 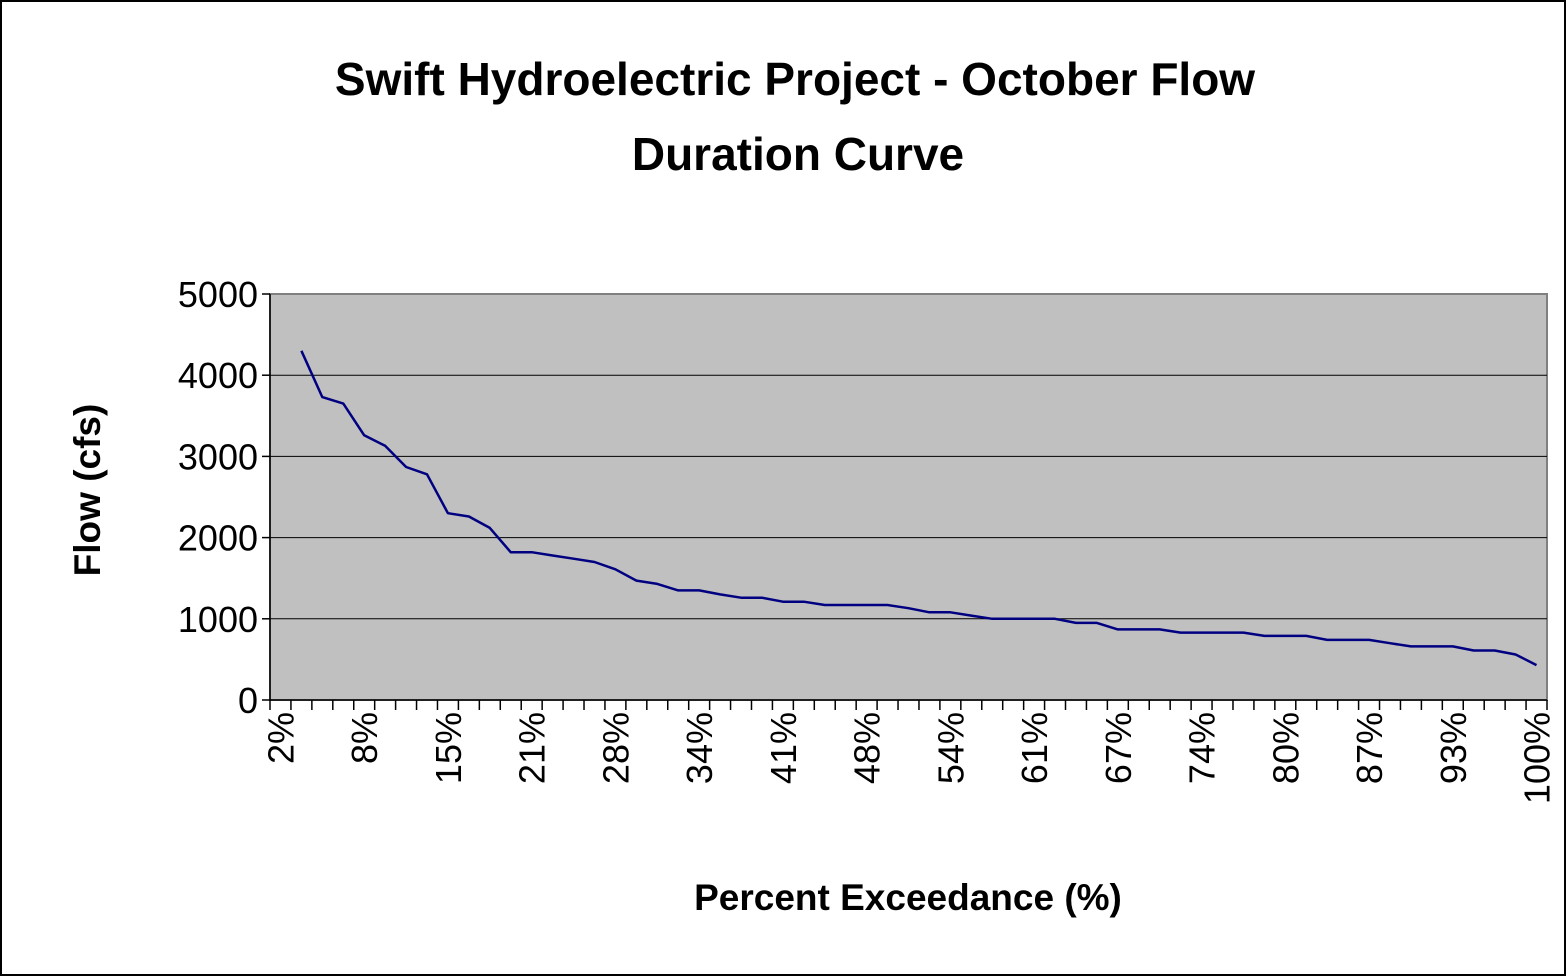 What do you see at coordinates (87, 490) in the screenshot?
I see `y-axis-title: Flow (cfs)` at bounding box center [87, 490].